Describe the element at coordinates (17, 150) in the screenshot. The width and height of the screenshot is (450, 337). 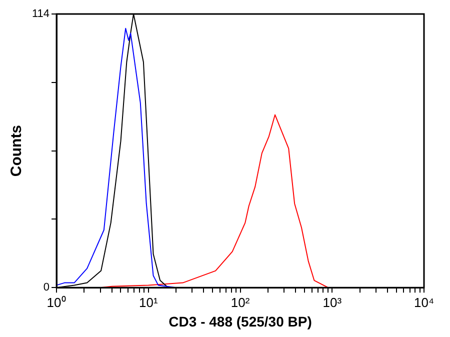
I see `y-axis-title: Counts` at that location.